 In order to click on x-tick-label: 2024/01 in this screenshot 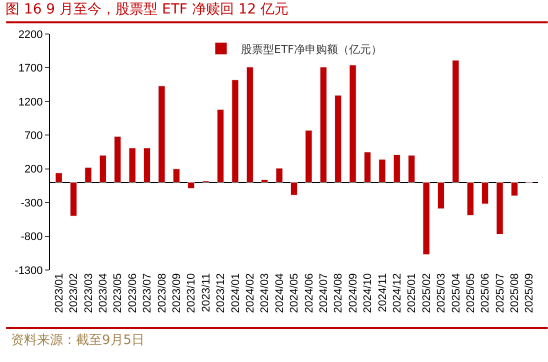, I will do `click(236, 293)`.